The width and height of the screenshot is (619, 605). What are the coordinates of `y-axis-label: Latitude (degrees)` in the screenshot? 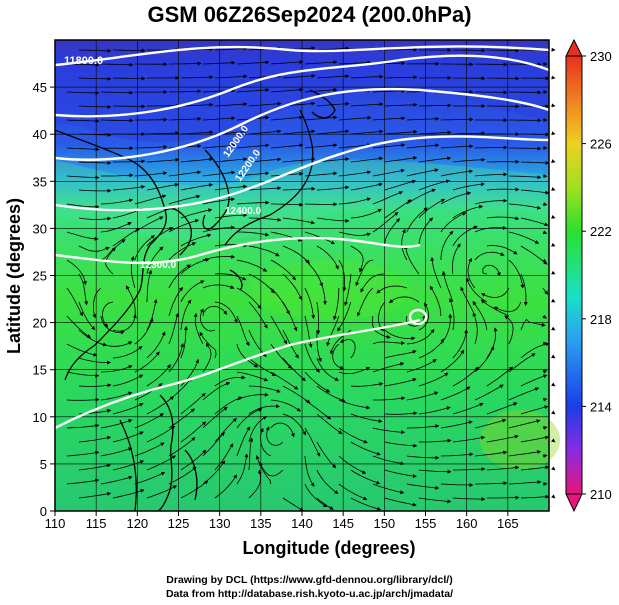 It's located at (14, 276).